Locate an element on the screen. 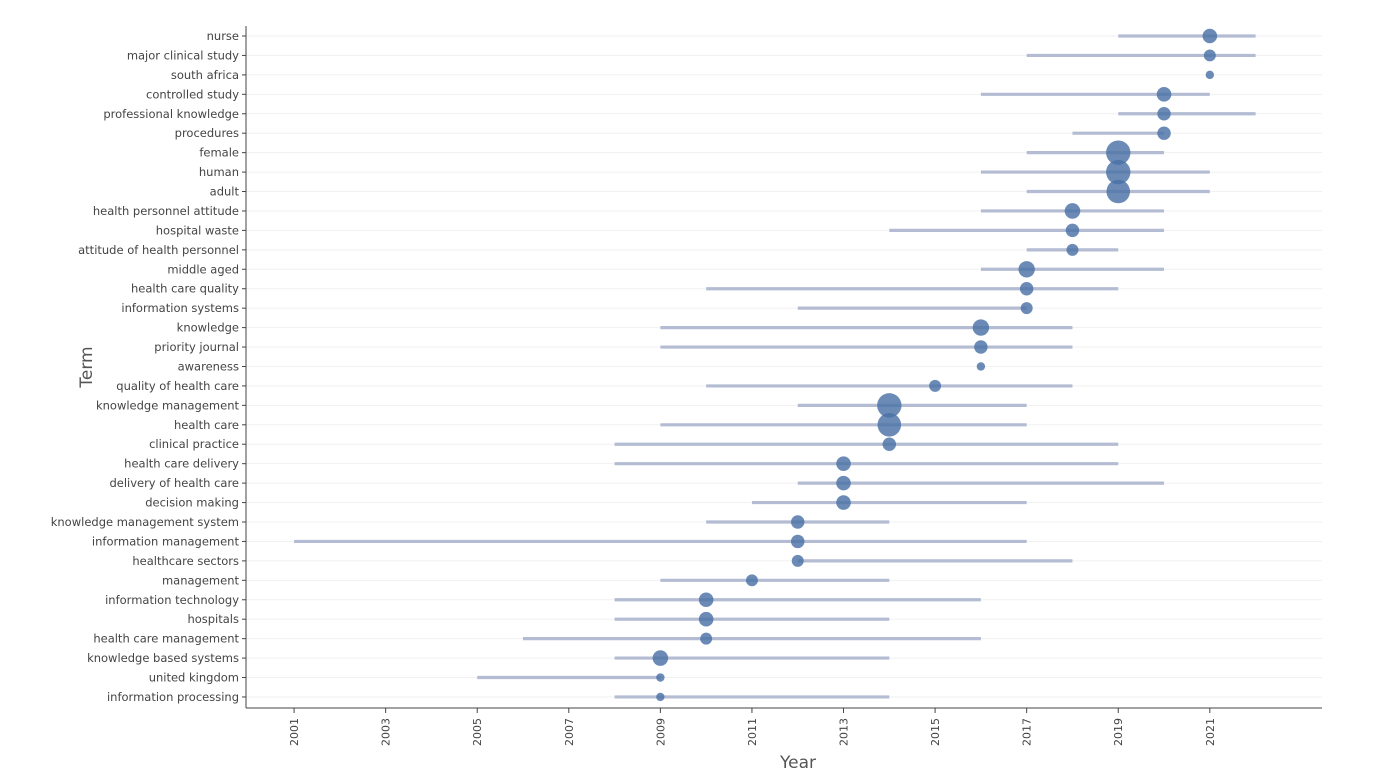  x-tick-label: 2017 is located at coordinates (1027, 732).